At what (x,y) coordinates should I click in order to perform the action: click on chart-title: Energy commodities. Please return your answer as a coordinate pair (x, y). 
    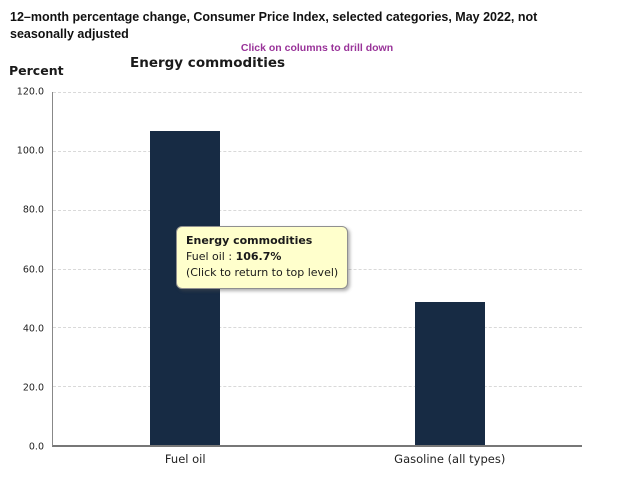
    Looking at the image, I should click on (208, 63).